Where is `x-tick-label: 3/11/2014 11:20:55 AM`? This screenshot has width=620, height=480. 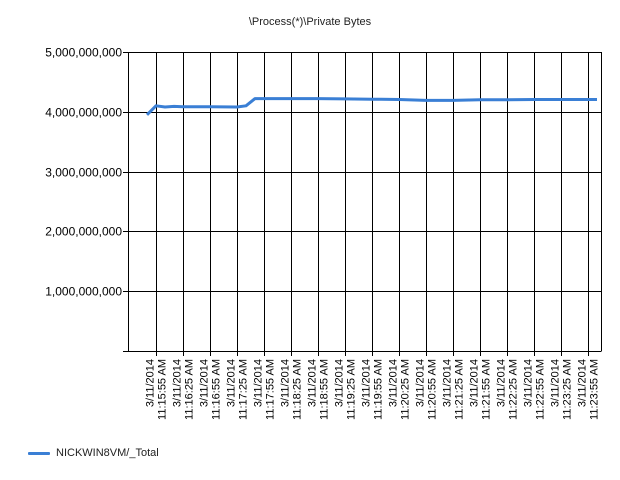 x-tick-label: 3/11/2014 11:20:55 AM is located at coordinates (427, 389).